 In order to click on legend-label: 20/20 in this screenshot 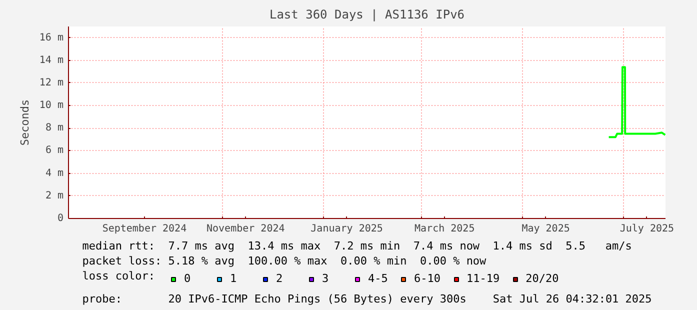, I will do `click(542, 278)`.